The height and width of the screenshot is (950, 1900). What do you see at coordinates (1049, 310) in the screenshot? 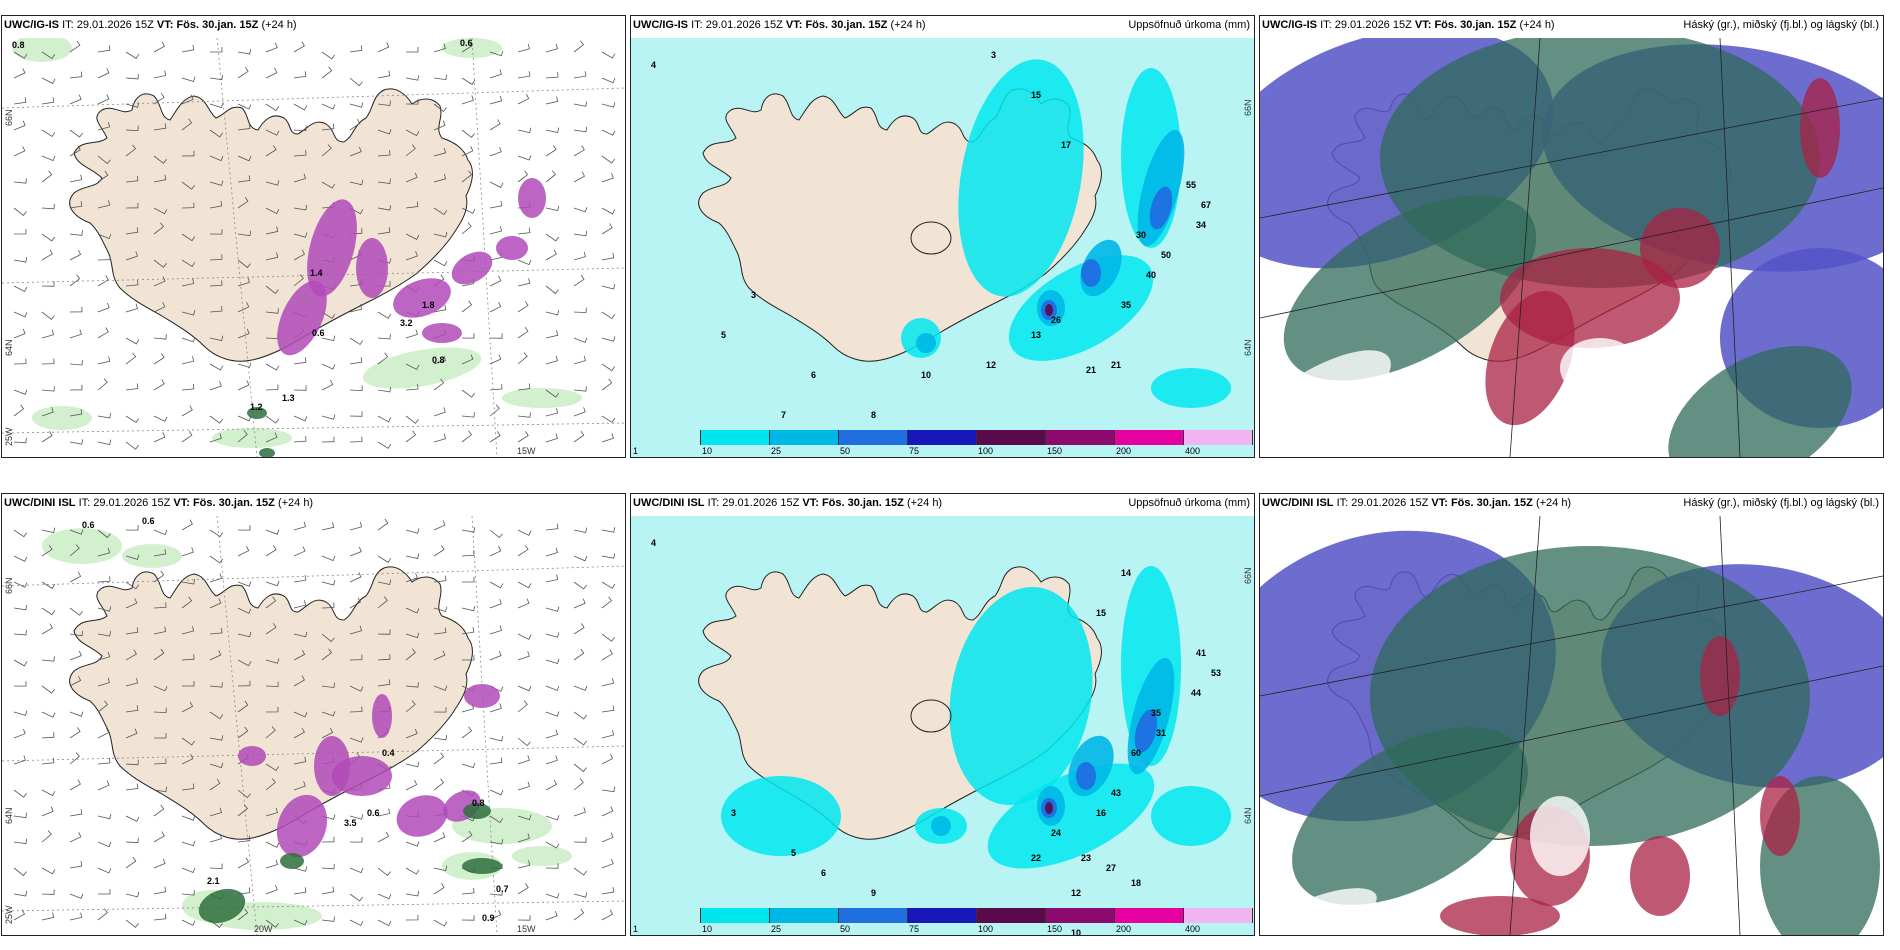
I see `precip-100-plus` at bounding box center [1049, 310].